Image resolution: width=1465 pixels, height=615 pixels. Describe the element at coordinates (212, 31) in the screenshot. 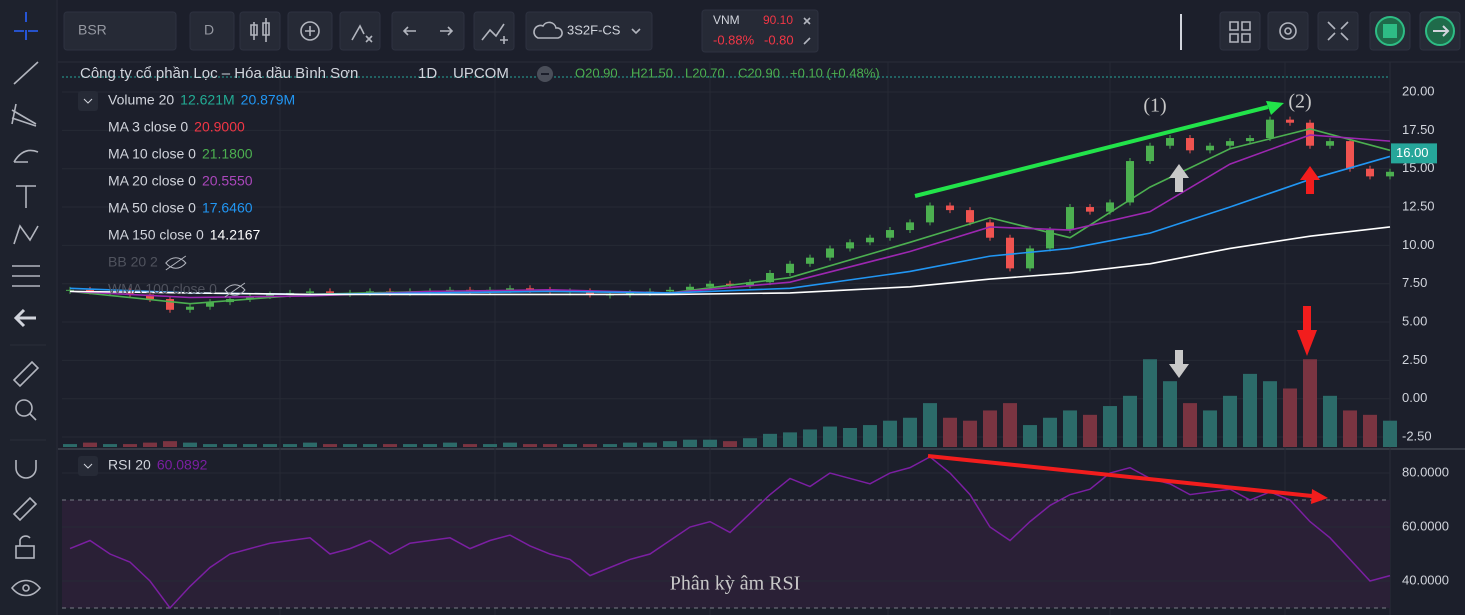

I see `interval-box` at that location.